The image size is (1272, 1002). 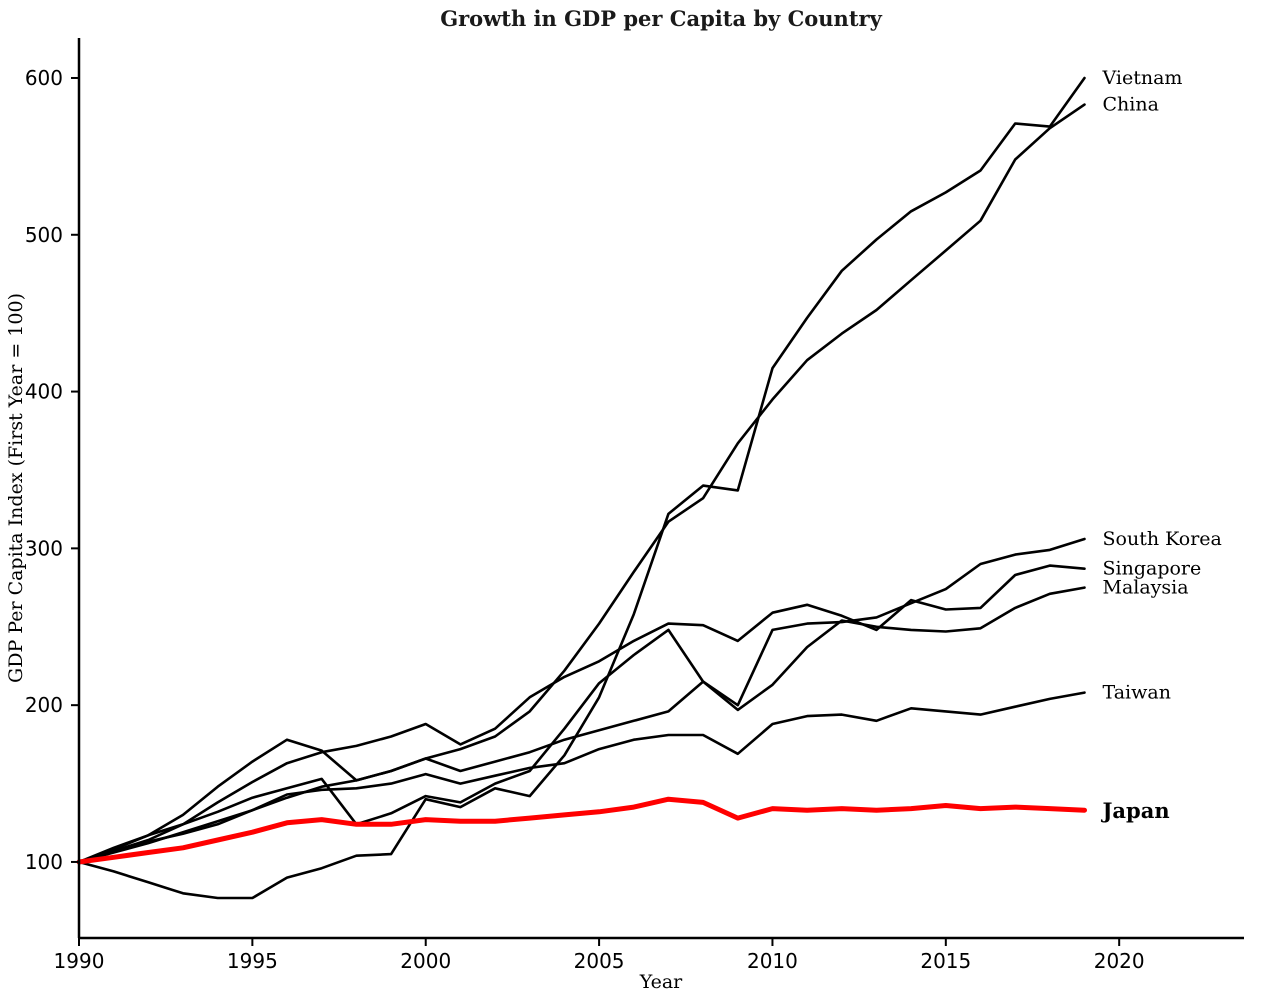 What do you see at coordinates (581, 777) in the screenshot?
I see `line-taiwan` at bounding box center [581, 777].